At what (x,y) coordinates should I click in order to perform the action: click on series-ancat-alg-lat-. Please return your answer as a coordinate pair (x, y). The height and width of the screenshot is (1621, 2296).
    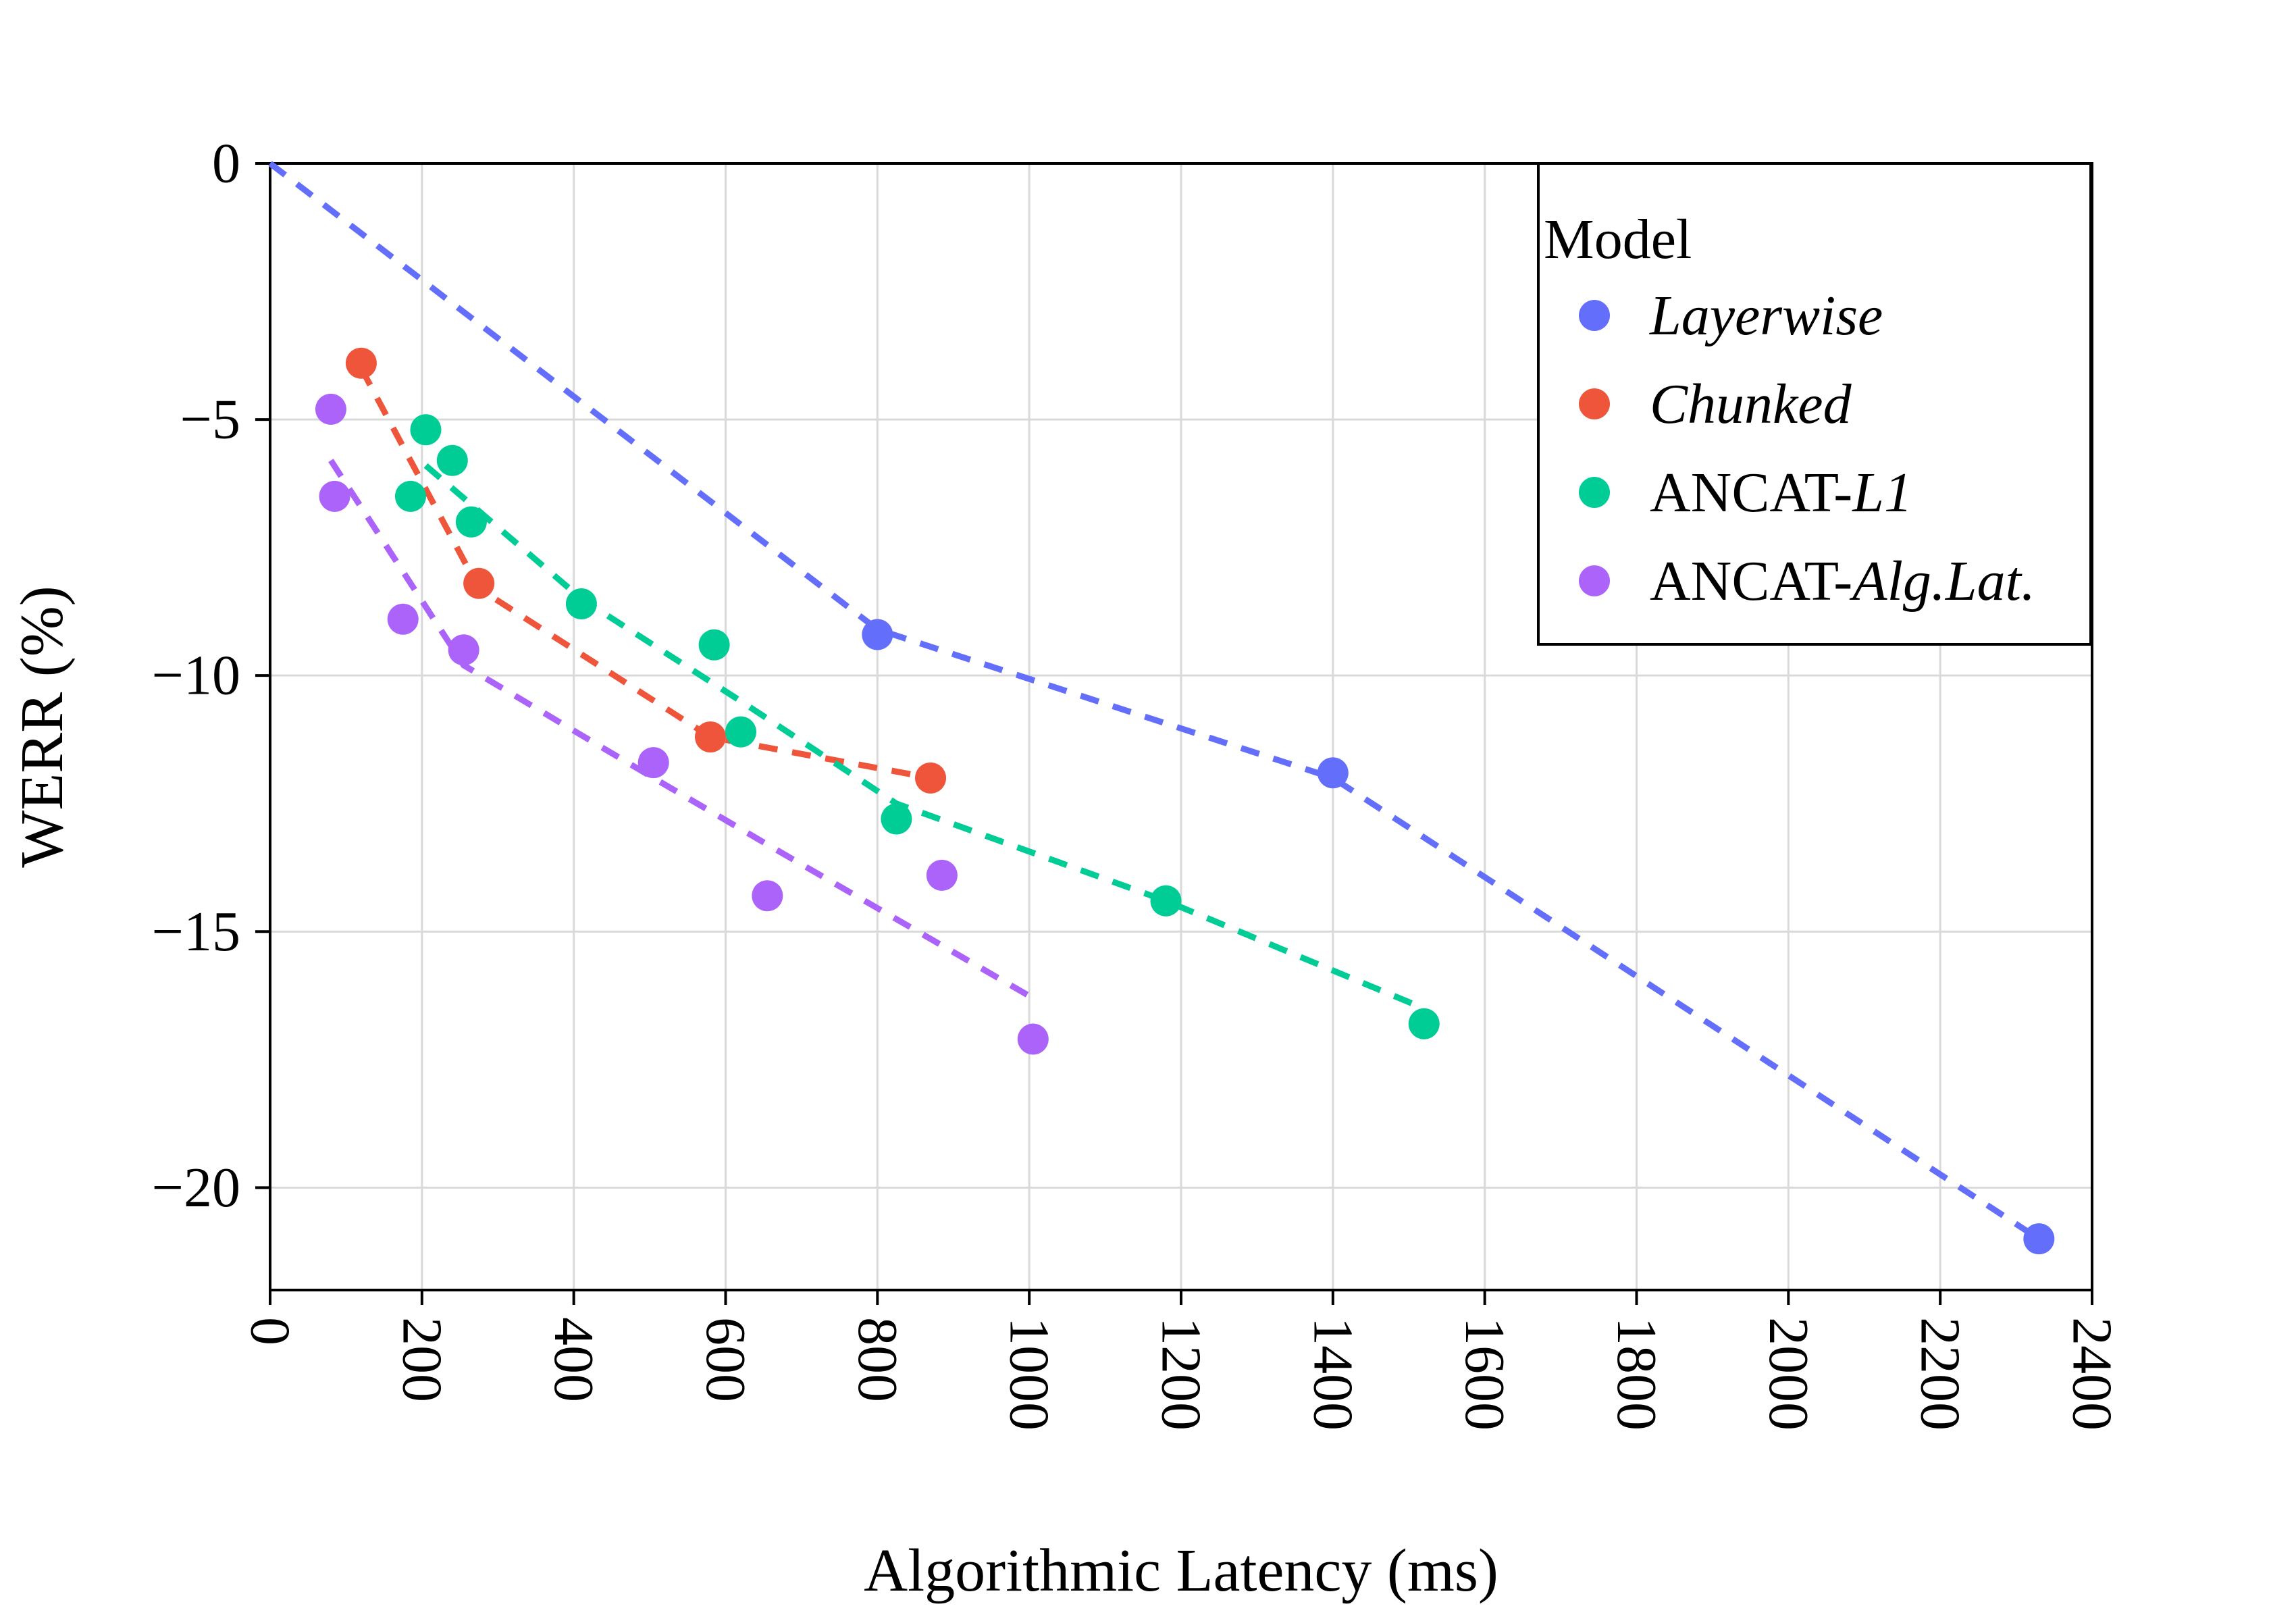
    Looking at the image, I should click on (682, 724).